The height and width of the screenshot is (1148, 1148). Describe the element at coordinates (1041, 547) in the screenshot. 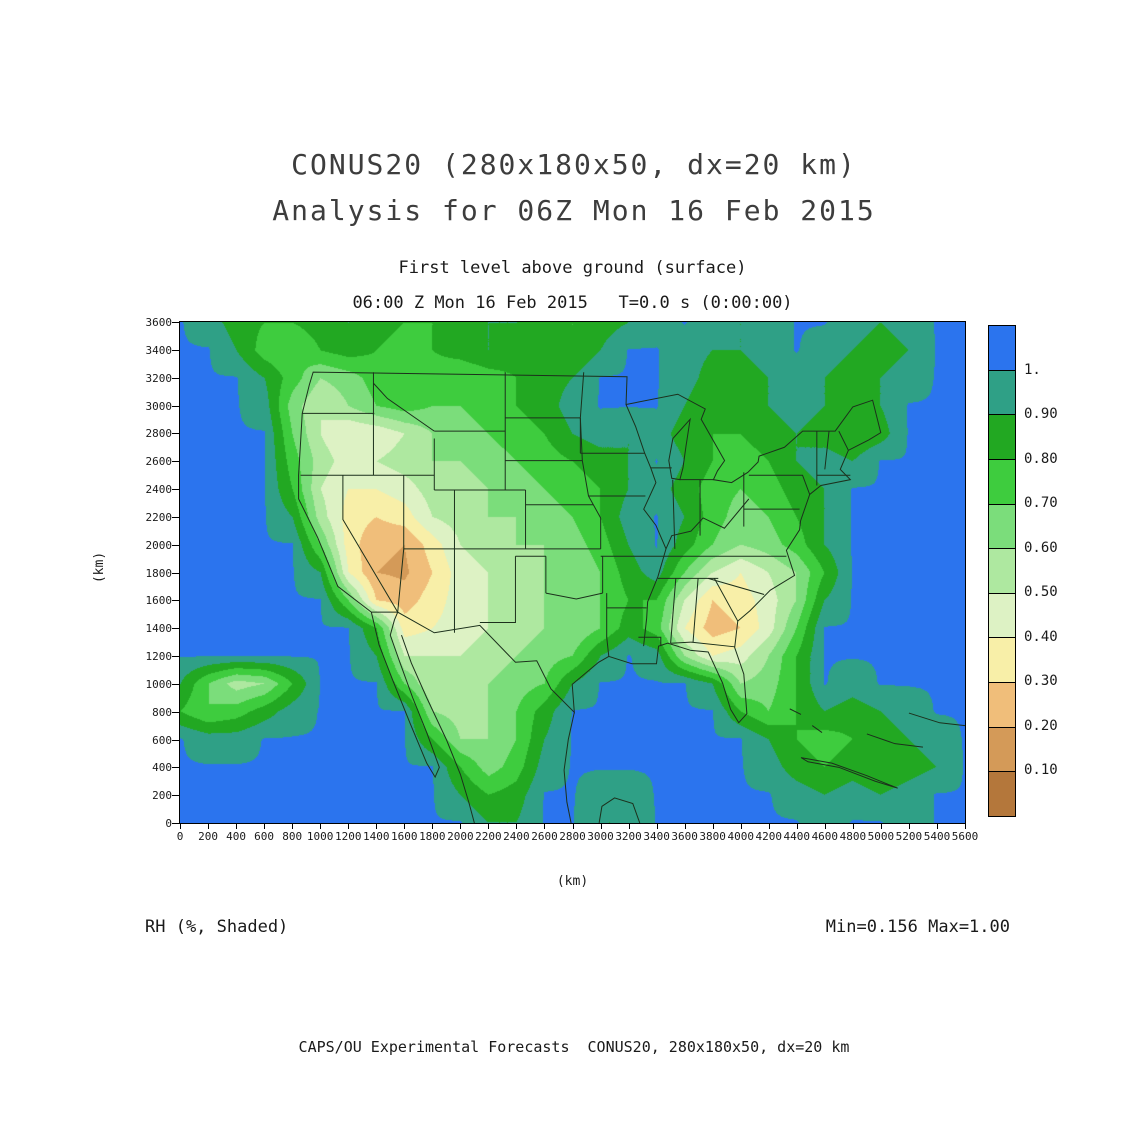

I see `colorbar-label: 0.60` at that location.